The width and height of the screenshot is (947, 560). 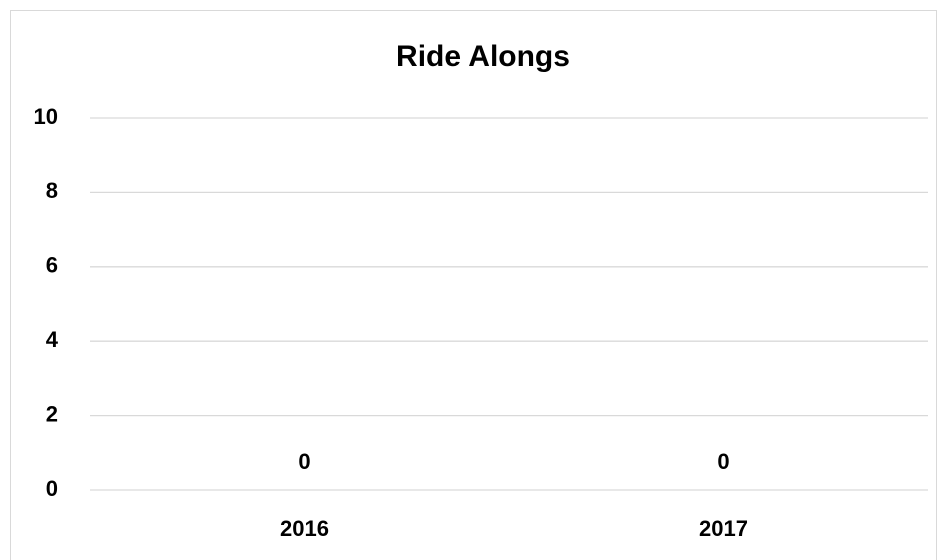 What do you see at coordinates (304, 528) in the screenshot?
I see `x-tick-label: 2016` at bounding box center [304, 528].